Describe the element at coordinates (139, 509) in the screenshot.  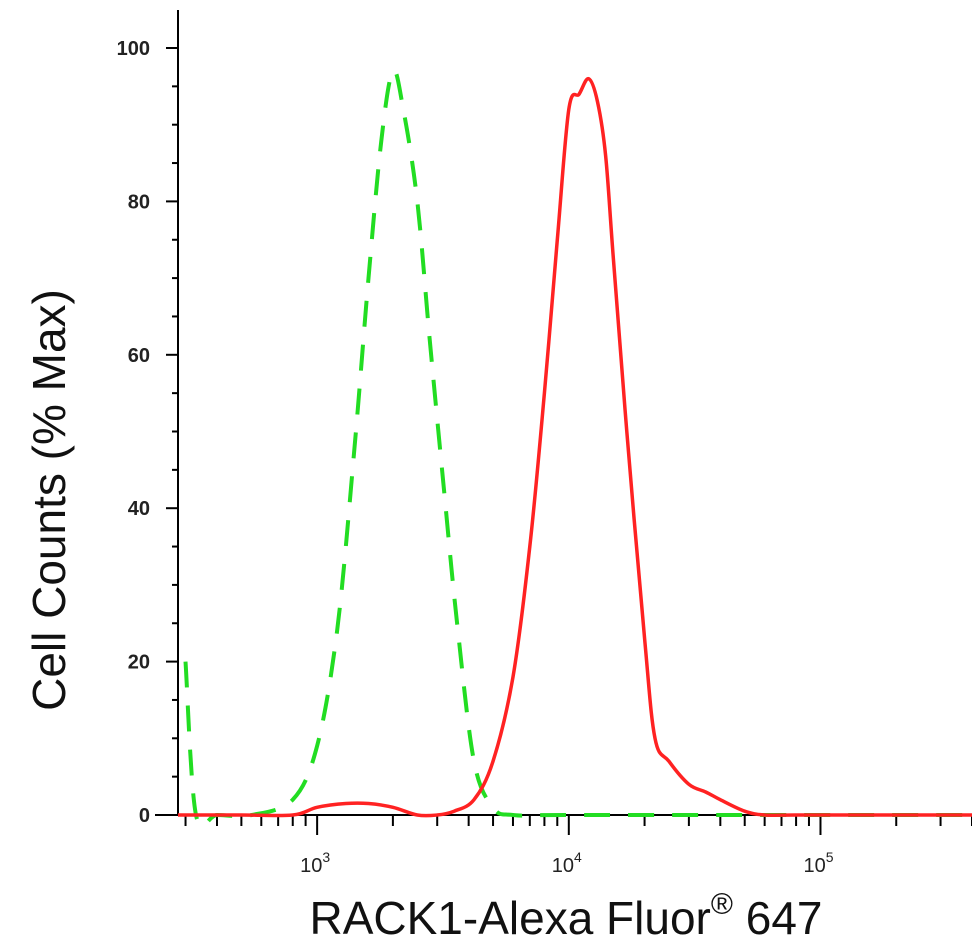
I see `y-tick-label: 40` at that location.